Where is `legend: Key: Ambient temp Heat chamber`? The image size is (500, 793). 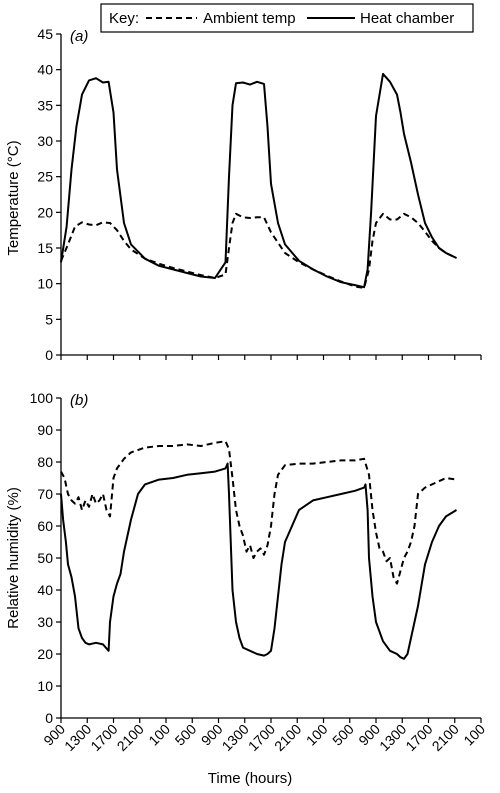 legend: Key: Ambient temp Heat chamber is located at coordinates (287, 18).